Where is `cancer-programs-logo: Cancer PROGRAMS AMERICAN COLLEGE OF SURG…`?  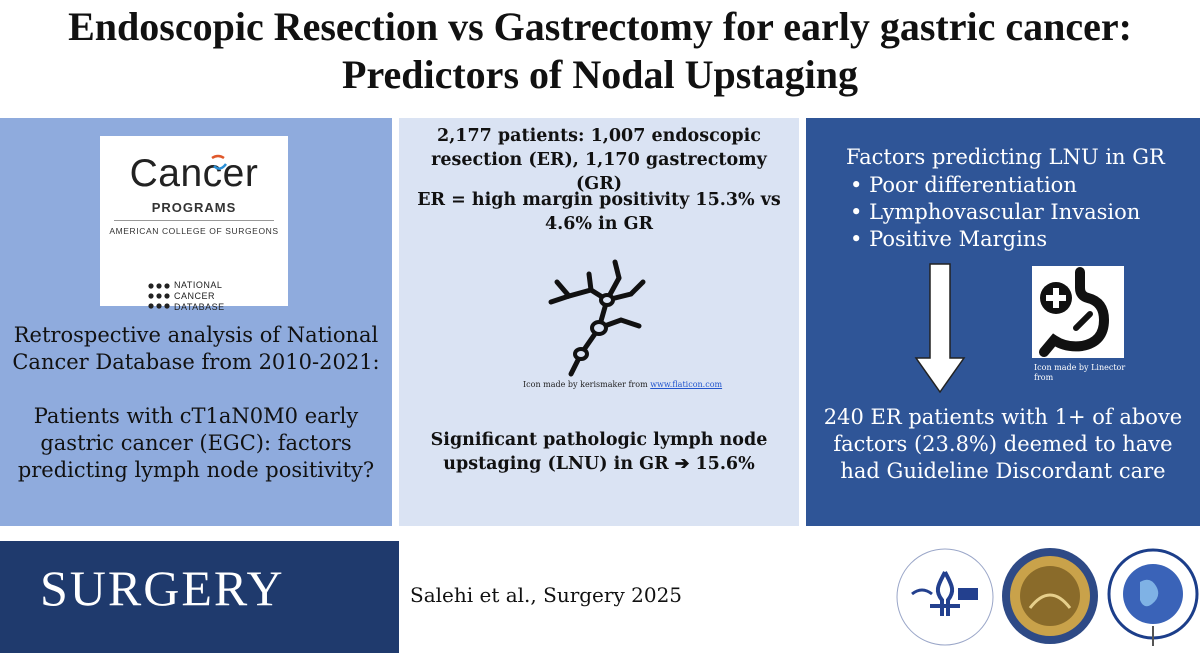
cancer-programs-logo: Cancer PROGRAMS AMERICAN COLLEGE OF SURG… is located at coordinates (194, 224).